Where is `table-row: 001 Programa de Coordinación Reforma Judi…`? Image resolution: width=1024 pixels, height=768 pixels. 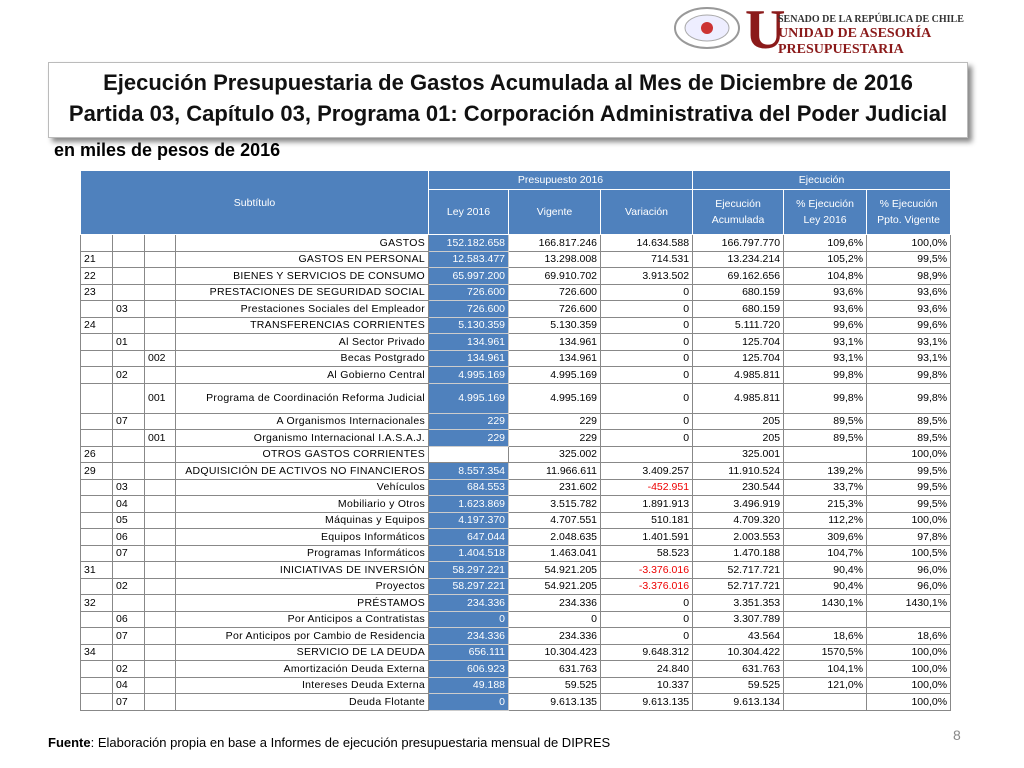 table-row: 001 Programa de Coordinación Reforma Judi… is located at coordinates (516, 398).